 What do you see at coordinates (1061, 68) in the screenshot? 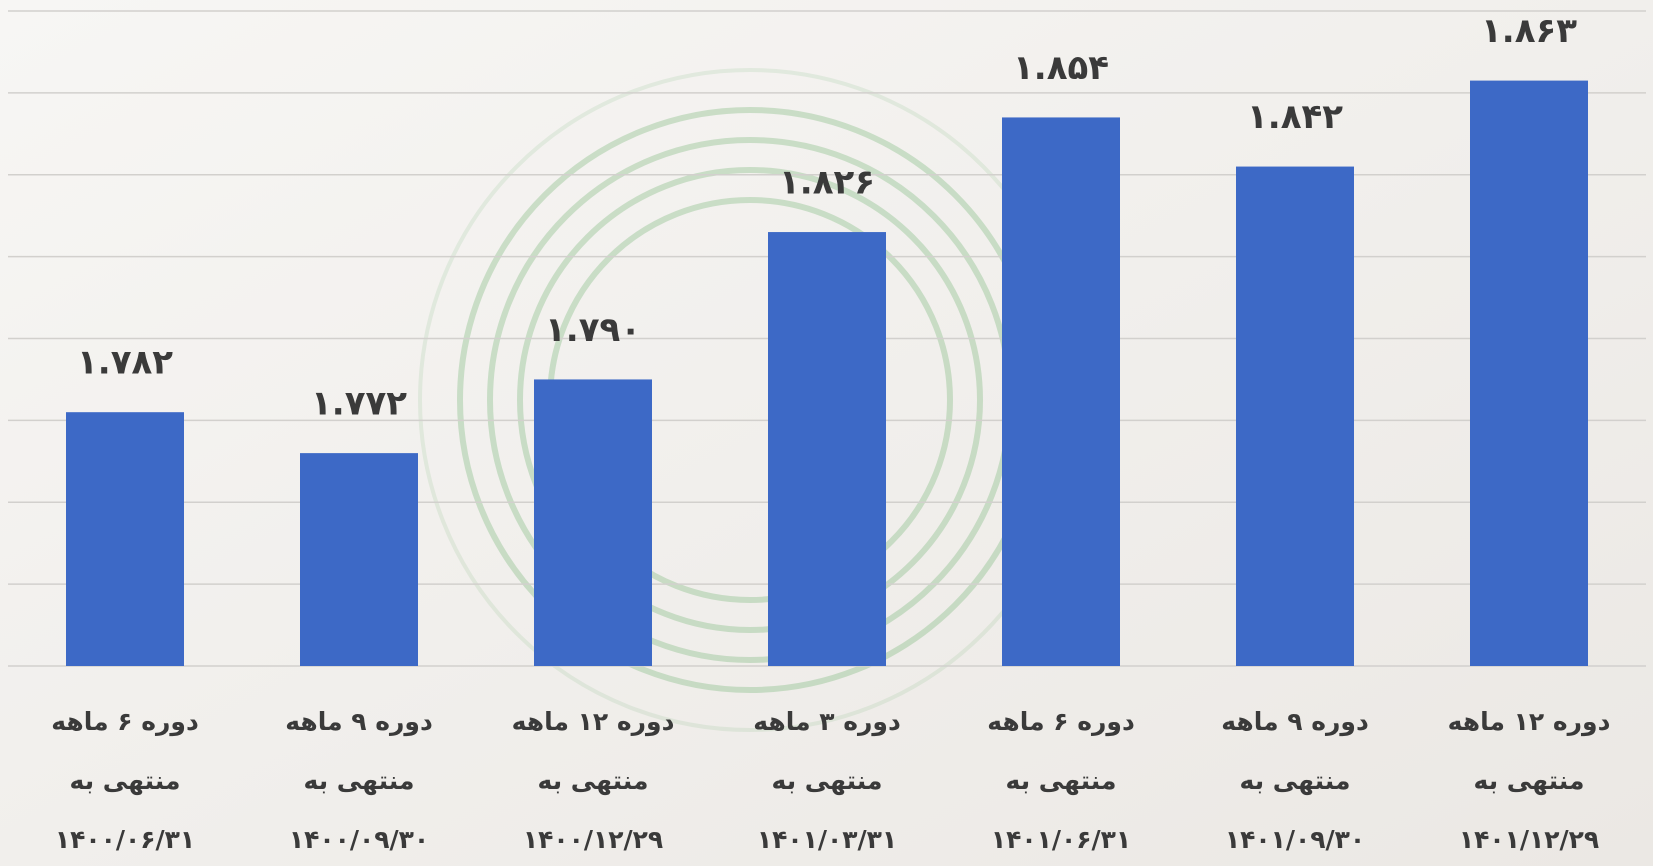
I see `value-label: ۱.۸۵۴` at bounding box center [1061, 68].